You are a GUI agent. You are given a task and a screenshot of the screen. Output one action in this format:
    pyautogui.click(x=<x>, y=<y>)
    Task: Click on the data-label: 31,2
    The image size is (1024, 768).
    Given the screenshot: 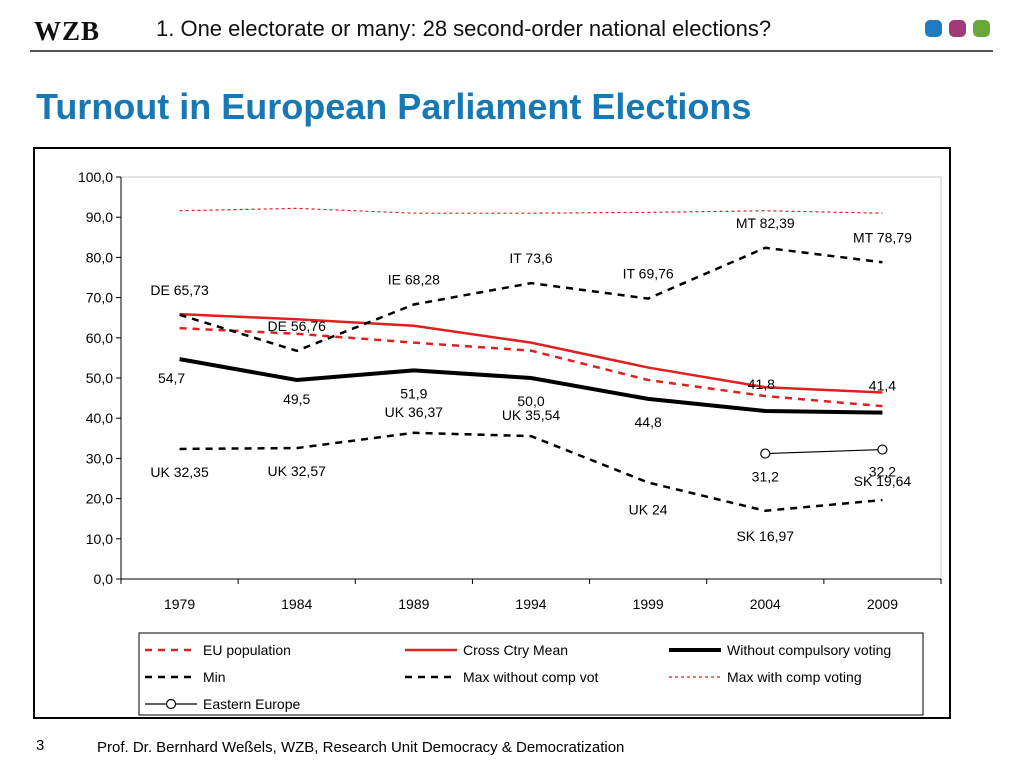 What is the action you would take?
    pyautogui.click(x=765, y=477)
    